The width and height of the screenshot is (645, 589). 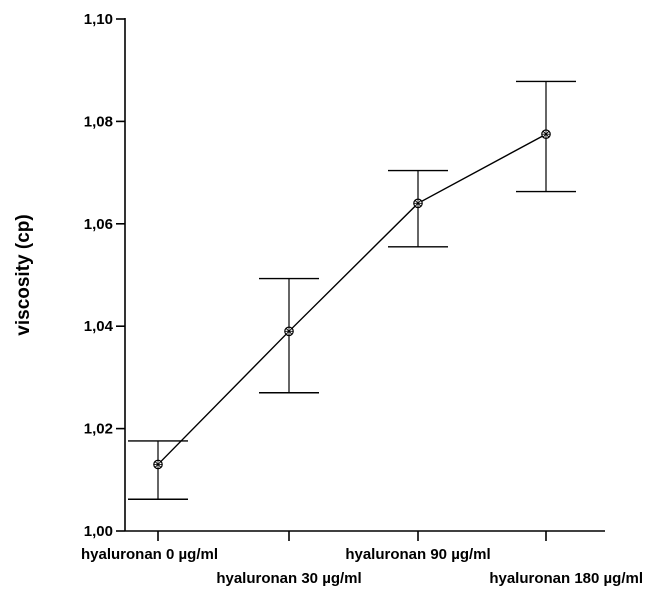 I want to click on x-category-label: hyaluronan 180 µg/ml, so click(x=566, y=578).